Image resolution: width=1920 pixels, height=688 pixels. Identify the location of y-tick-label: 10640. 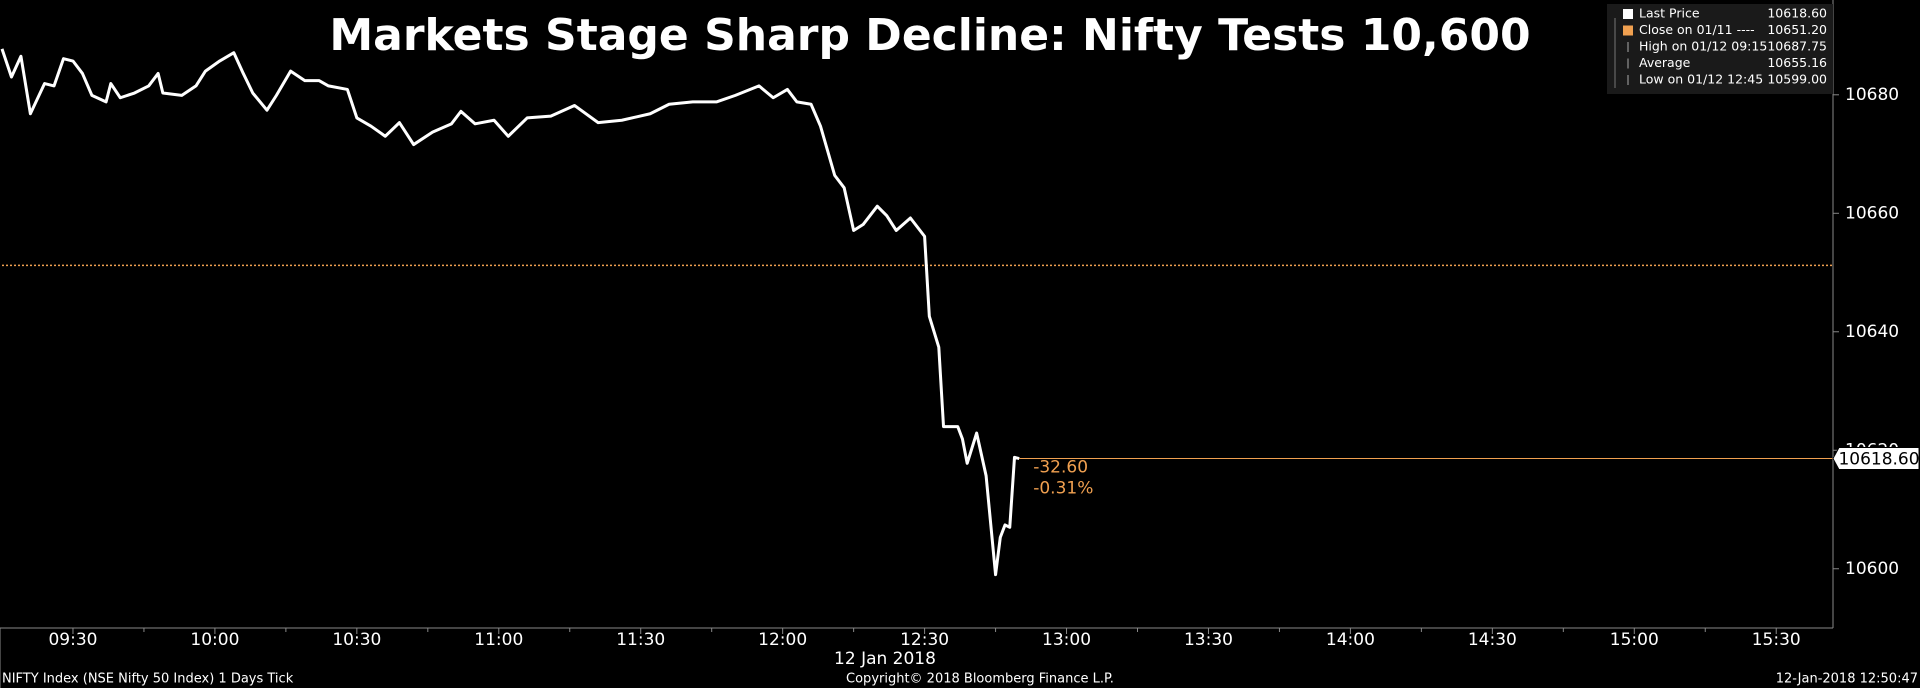
(1872, 332).